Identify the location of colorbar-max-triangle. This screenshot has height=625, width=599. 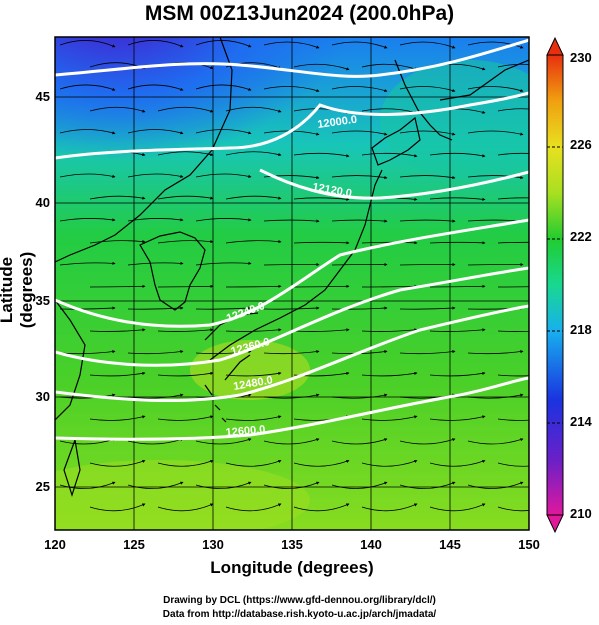
(555, 46).